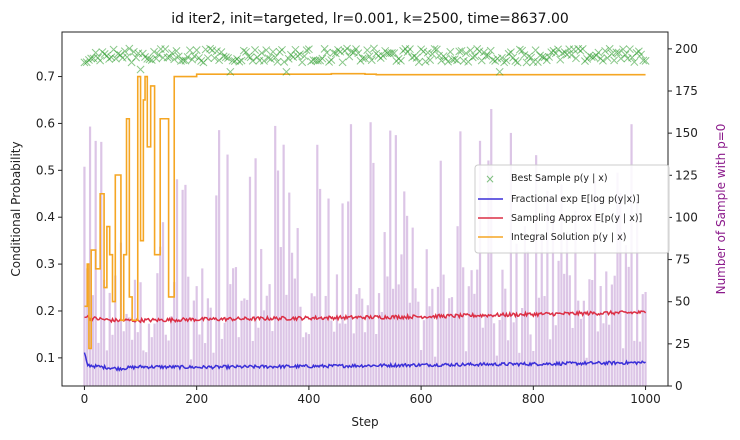  What do you see at coordinates (568, 237) in the screenshot?
I see `legend-label-integral: Integral Solution p(y | x)` at bounding box center [568, 237].